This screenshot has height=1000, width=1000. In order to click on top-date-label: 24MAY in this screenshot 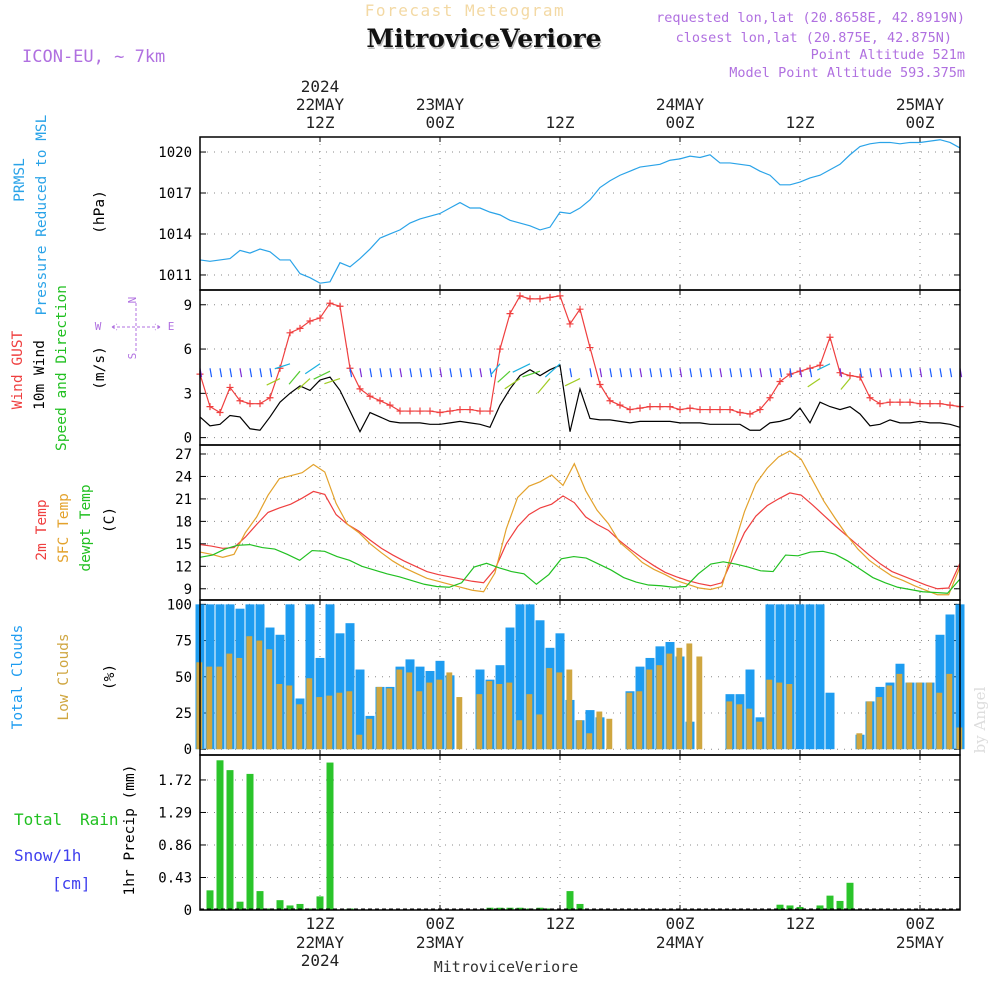, I will do `click(680, 104)`.